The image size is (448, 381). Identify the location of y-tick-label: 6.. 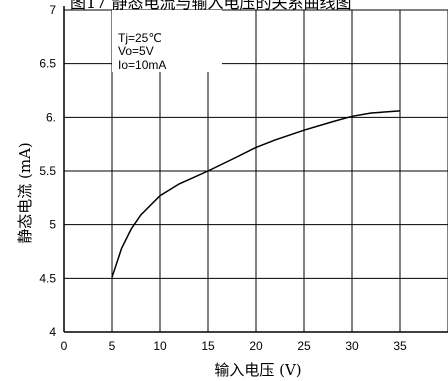
(51, 117).